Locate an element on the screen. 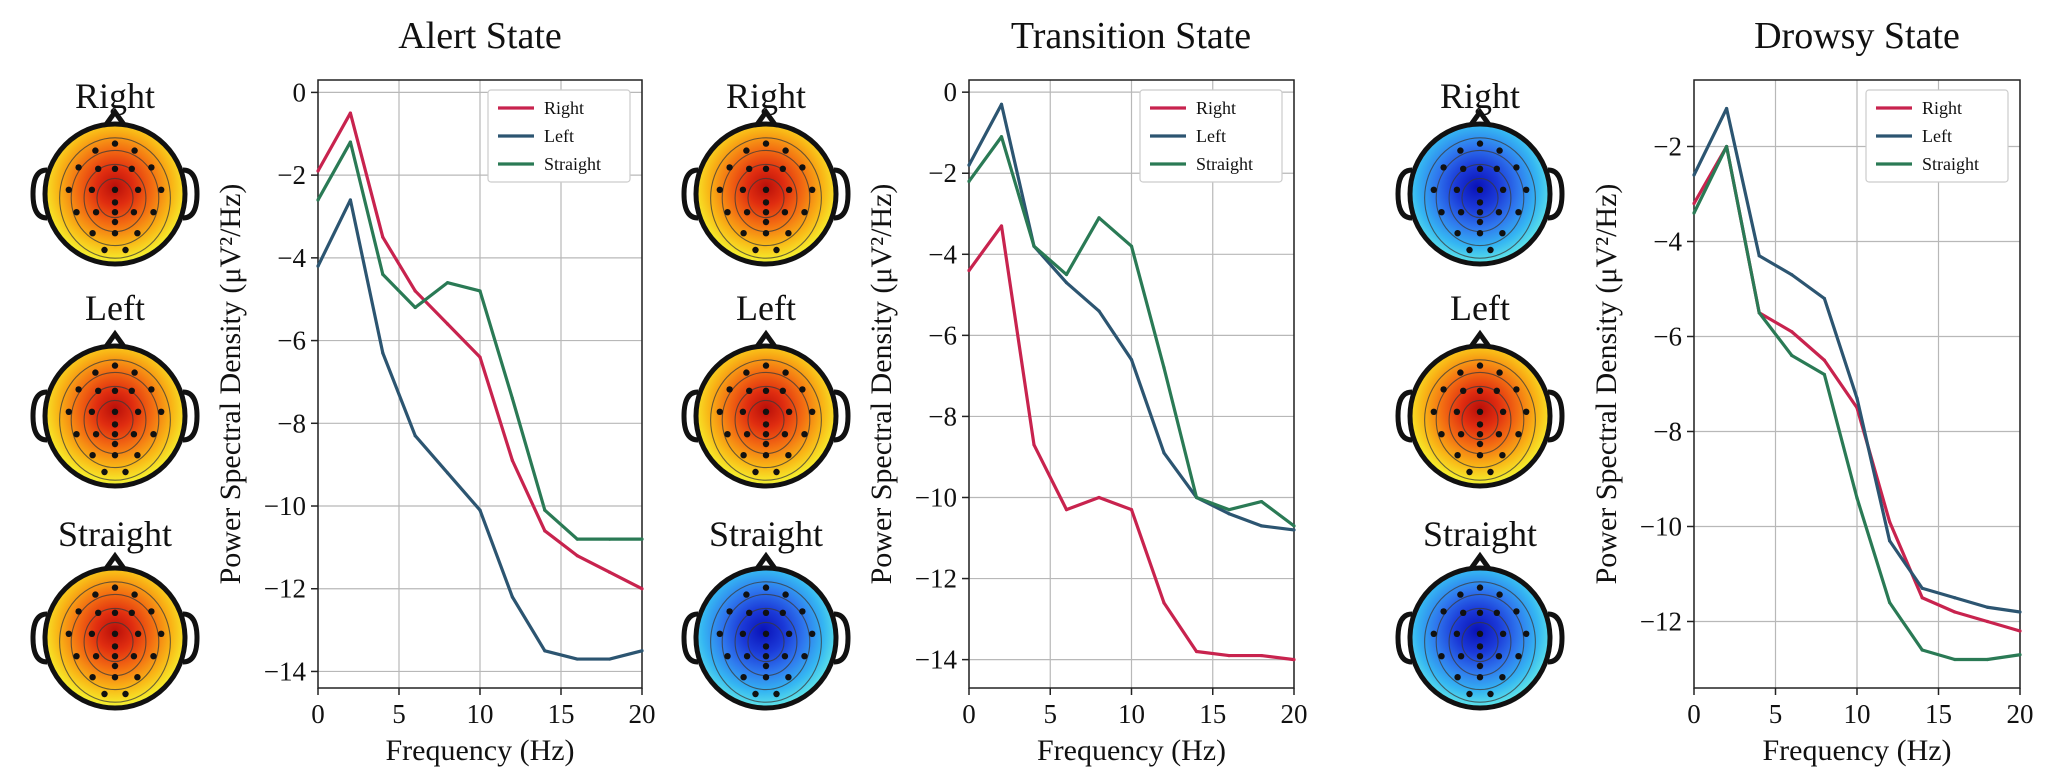 The width and height of the screenshot is (2048, 777). y-tick-label: 0 is located at coordinates (300, 92).